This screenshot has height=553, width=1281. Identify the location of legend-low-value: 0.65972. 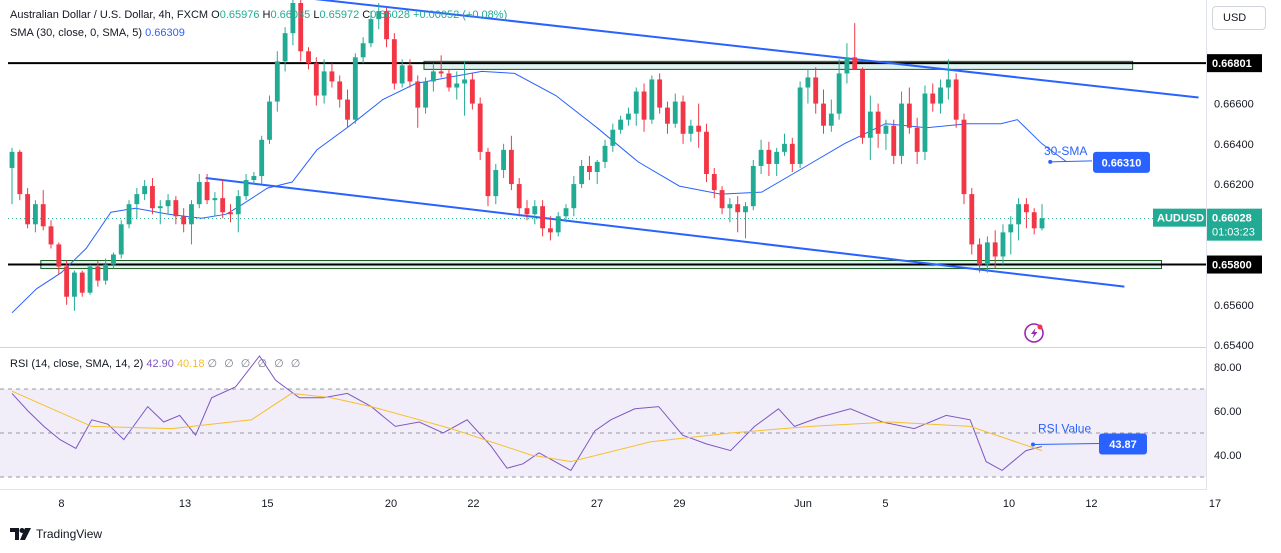
(339, 15).